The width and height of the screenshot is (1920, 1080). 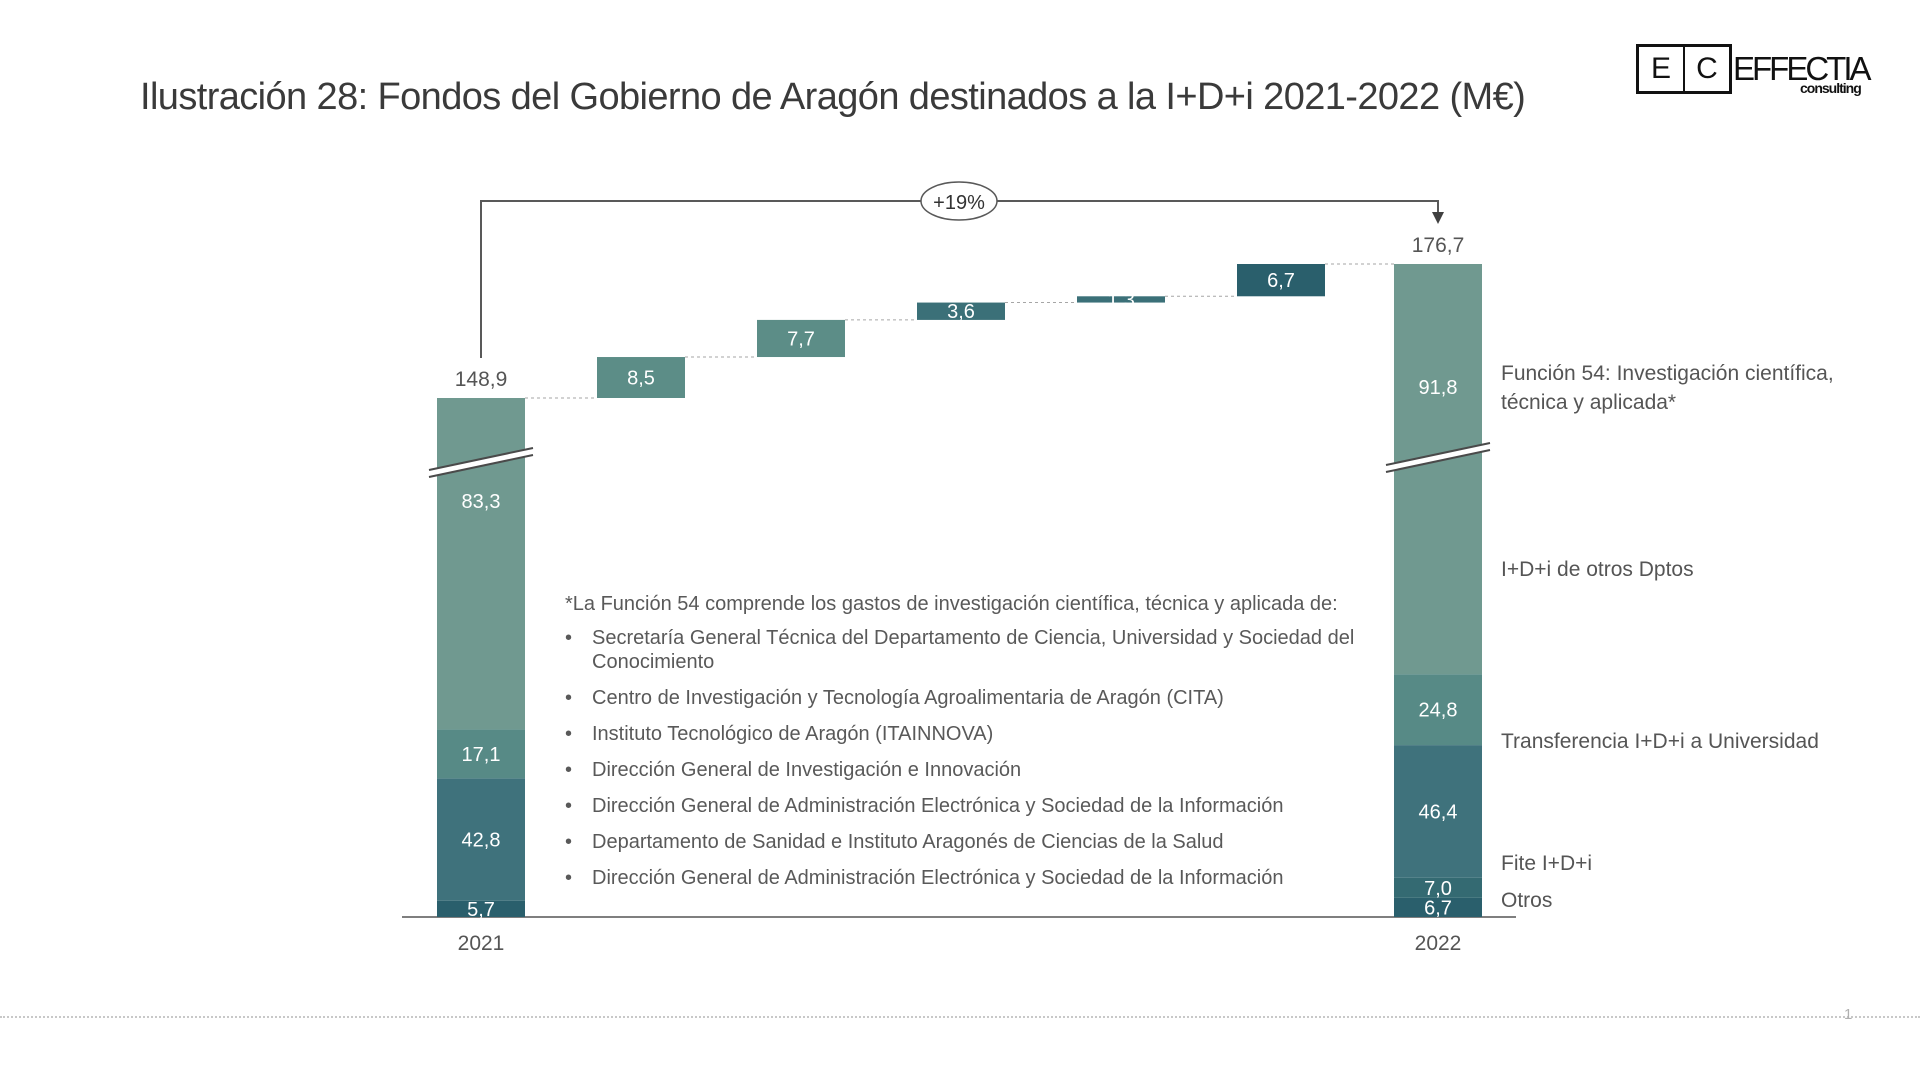 What do you see at coordinates (1438, 388) in the screenshot?
I see `bar-2022-label-funcion54: 91,8` at bounding box center [1438, 388].